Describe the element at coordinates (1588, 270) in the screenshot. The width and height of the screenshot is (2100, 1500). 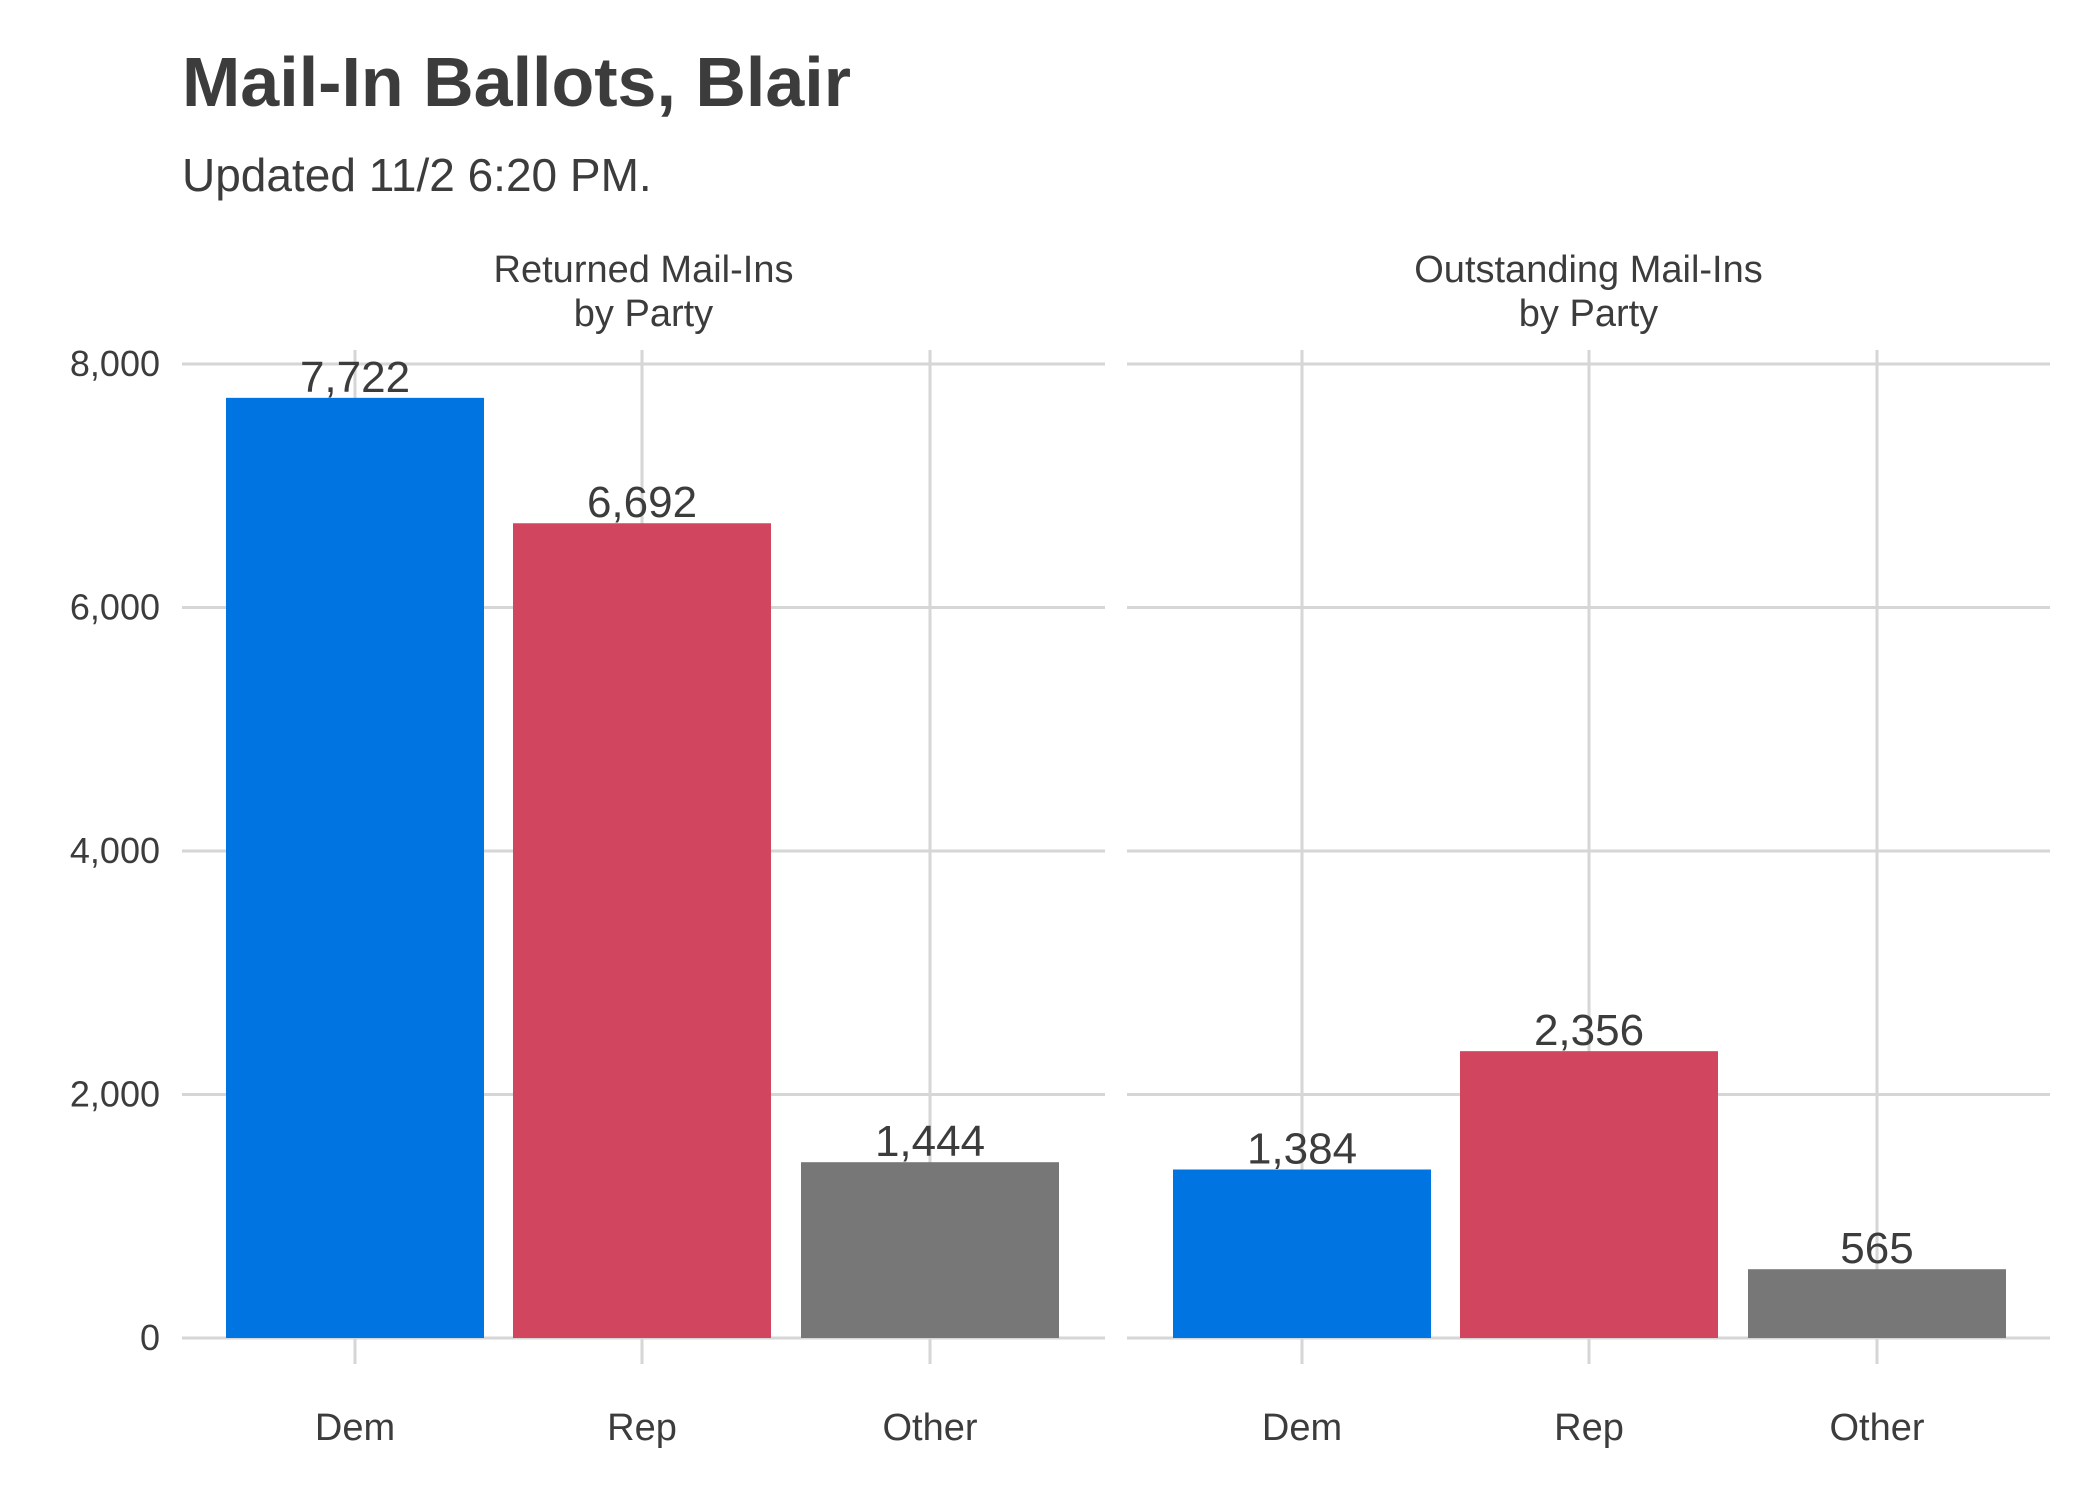
I see `panel-title-line: Outstanding Mail-Ins` at that location.